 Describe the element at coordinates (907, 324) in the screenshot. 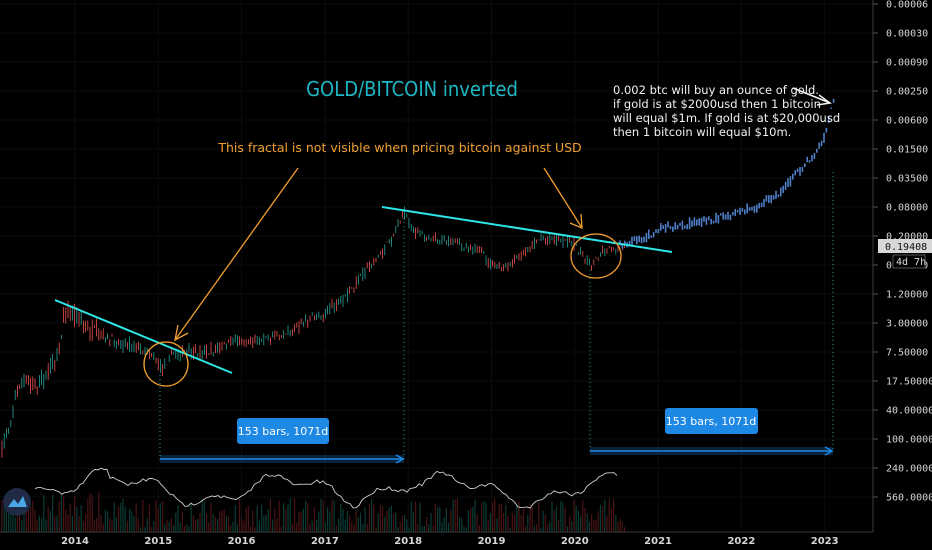

I see `y-tick-label: 3.00000` at that location.